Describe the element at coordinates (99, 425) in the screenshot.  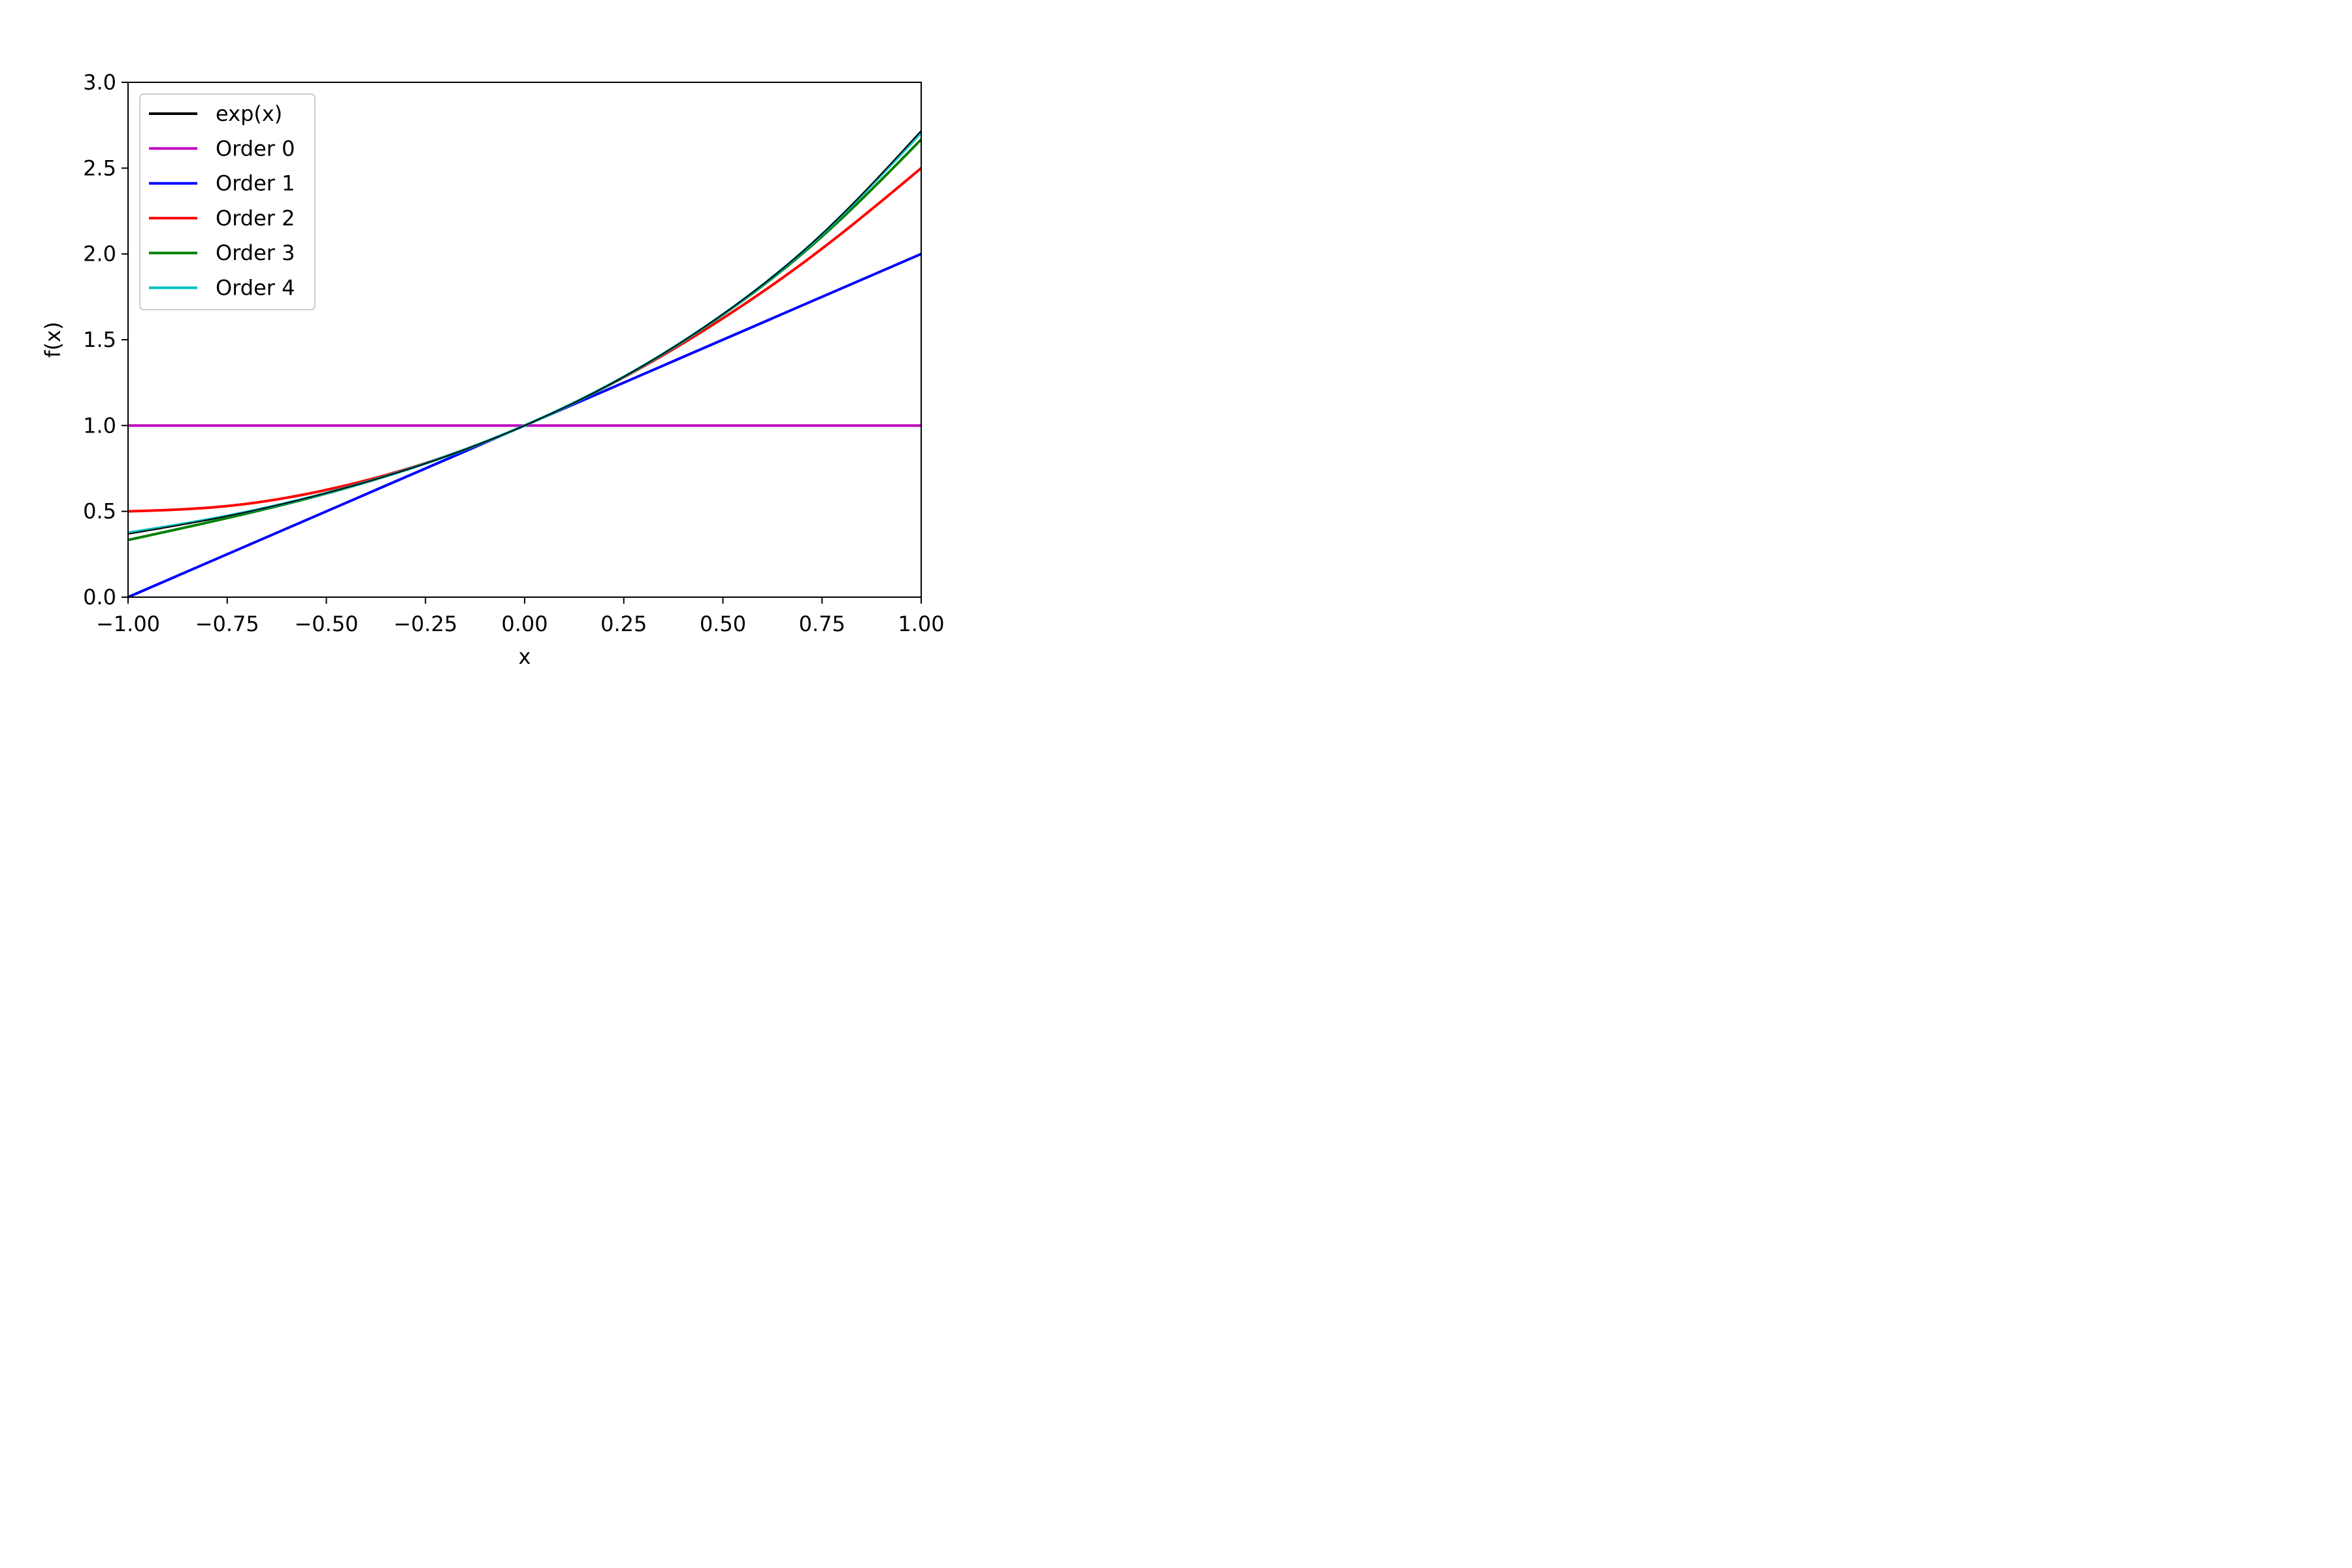
I see `y-tick-label: 1.0` at that location.